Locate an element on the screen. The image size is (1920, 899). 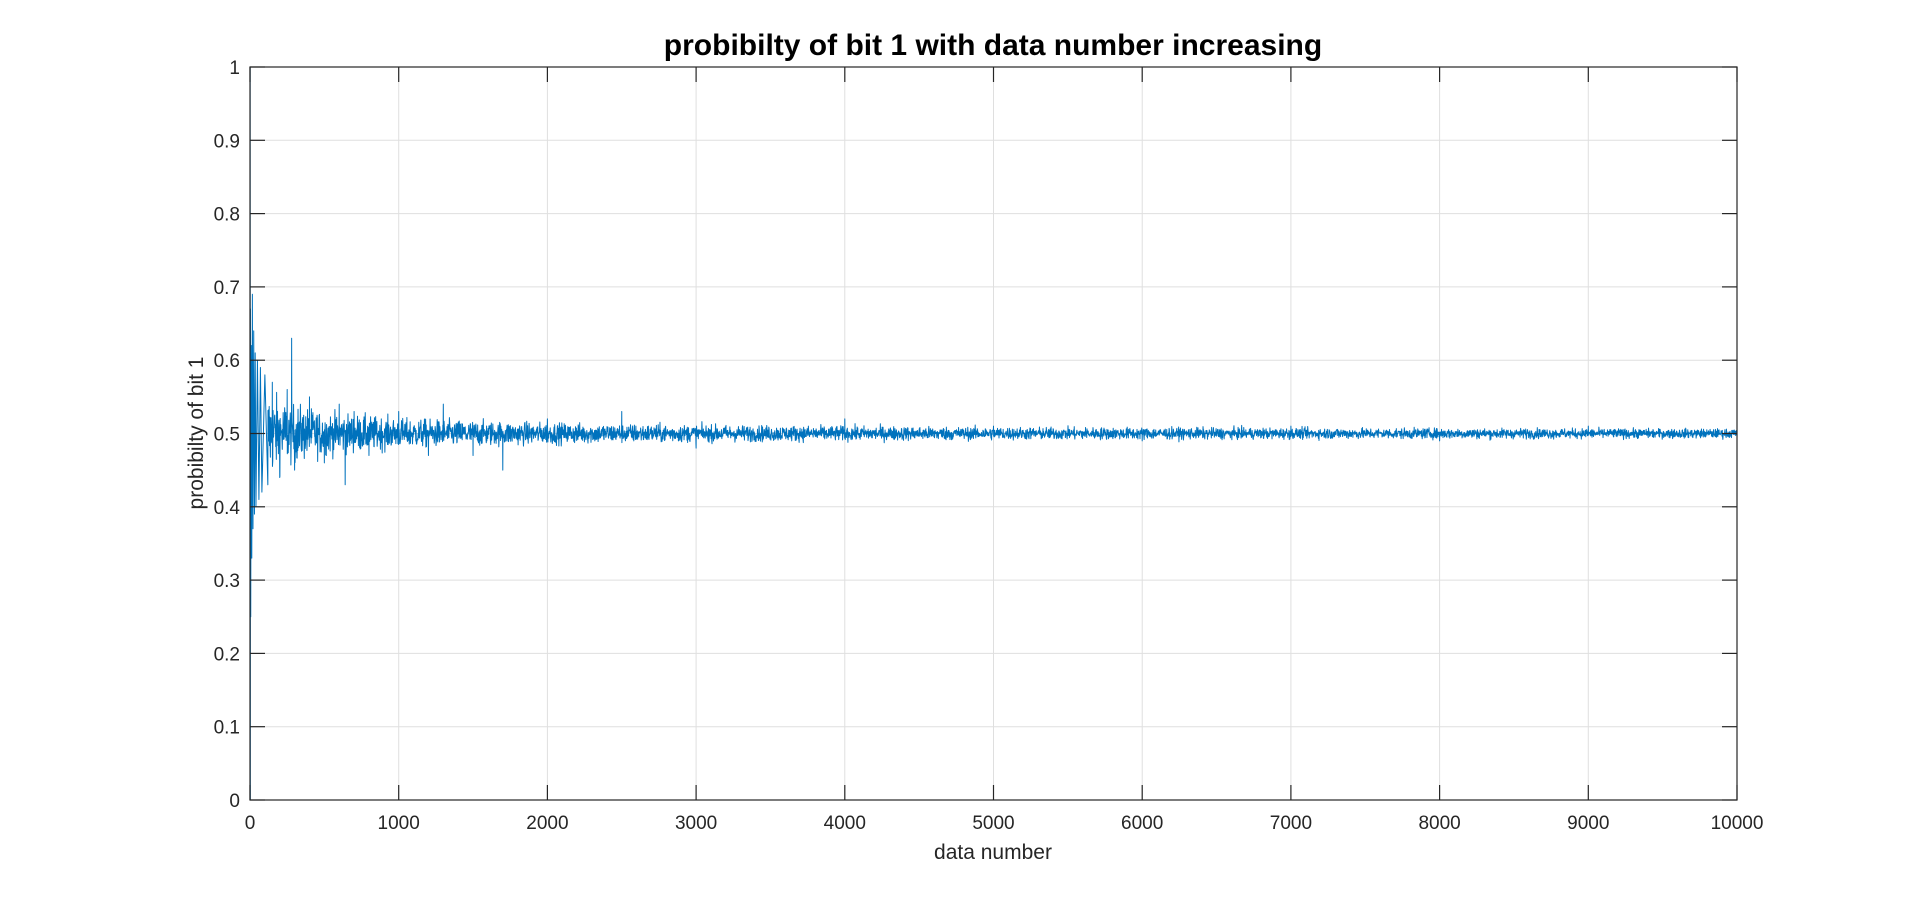
x-tick-label: 7000 is located at coordinates (1291, 823).